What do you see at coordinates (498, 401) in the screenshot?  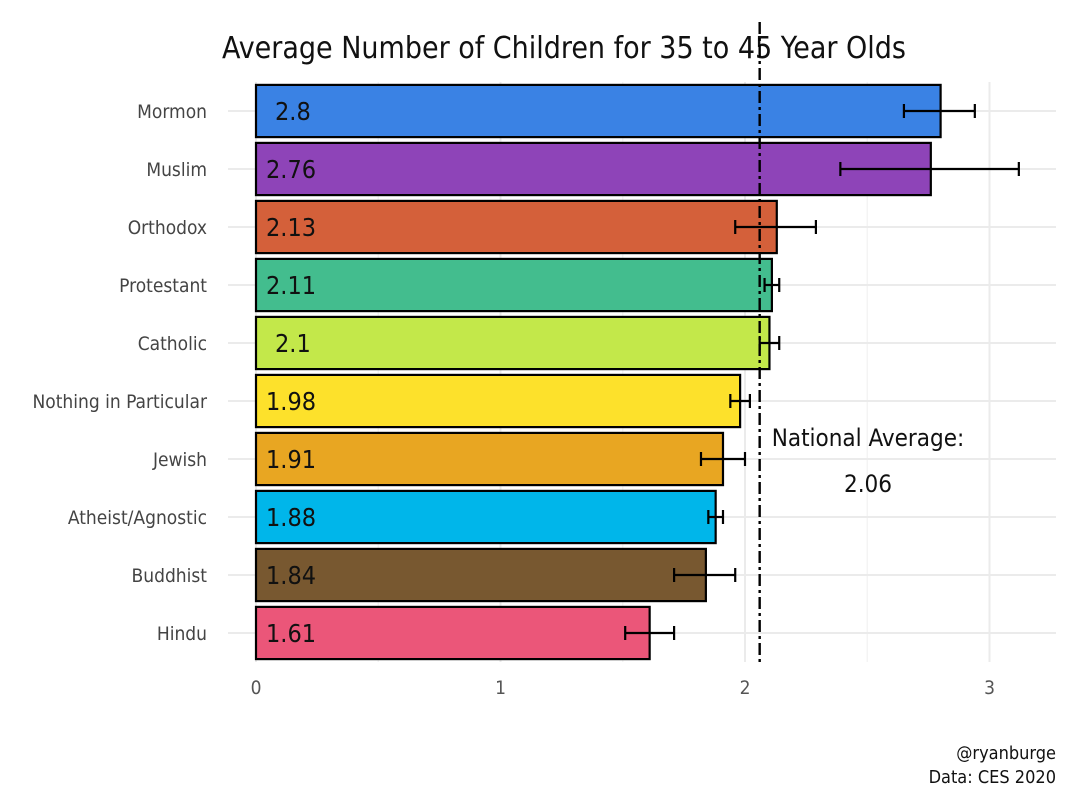 I see `bar-nothing-in-particular` at bounding box center [498, 401].